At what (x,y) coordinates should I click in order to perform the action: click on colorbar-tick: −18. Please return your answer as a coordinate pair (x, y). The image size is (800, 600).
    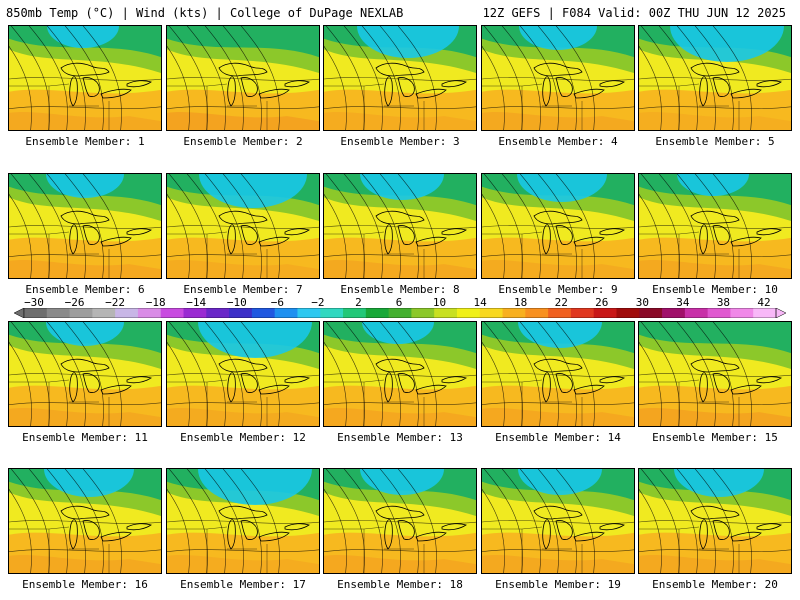
    Looking at the image, I should click on (155, 302).